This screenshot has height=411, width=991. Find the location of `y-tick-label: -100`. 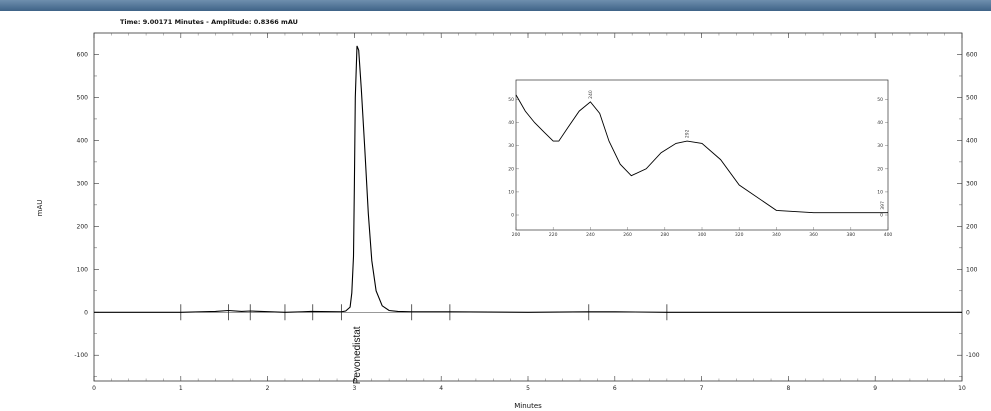

y-tick-label: -100 is located at coordinates (81, 355).